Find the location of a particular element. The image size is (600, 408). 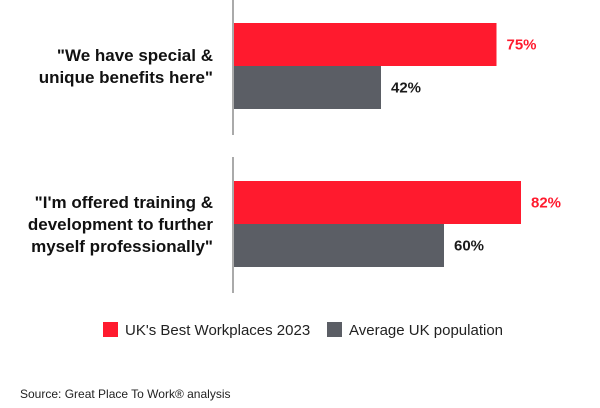

source-note: Source: Great Place To Work® analysis is located at coordinates (125, 394).